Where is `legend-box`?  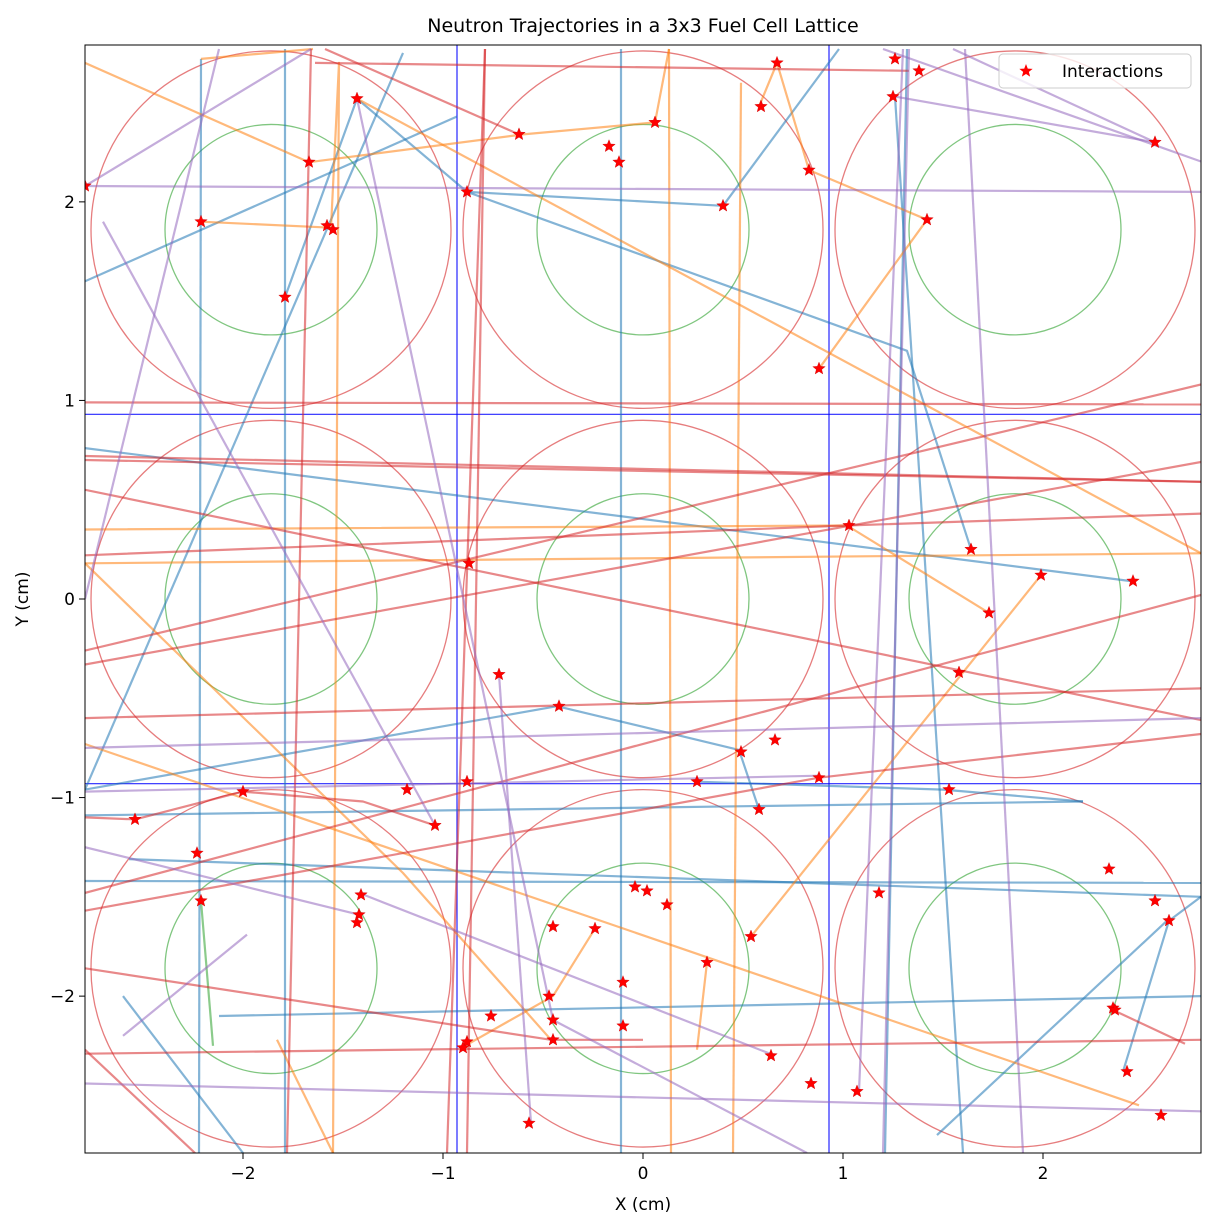 legend-box is located at coordinates (1095, 71).